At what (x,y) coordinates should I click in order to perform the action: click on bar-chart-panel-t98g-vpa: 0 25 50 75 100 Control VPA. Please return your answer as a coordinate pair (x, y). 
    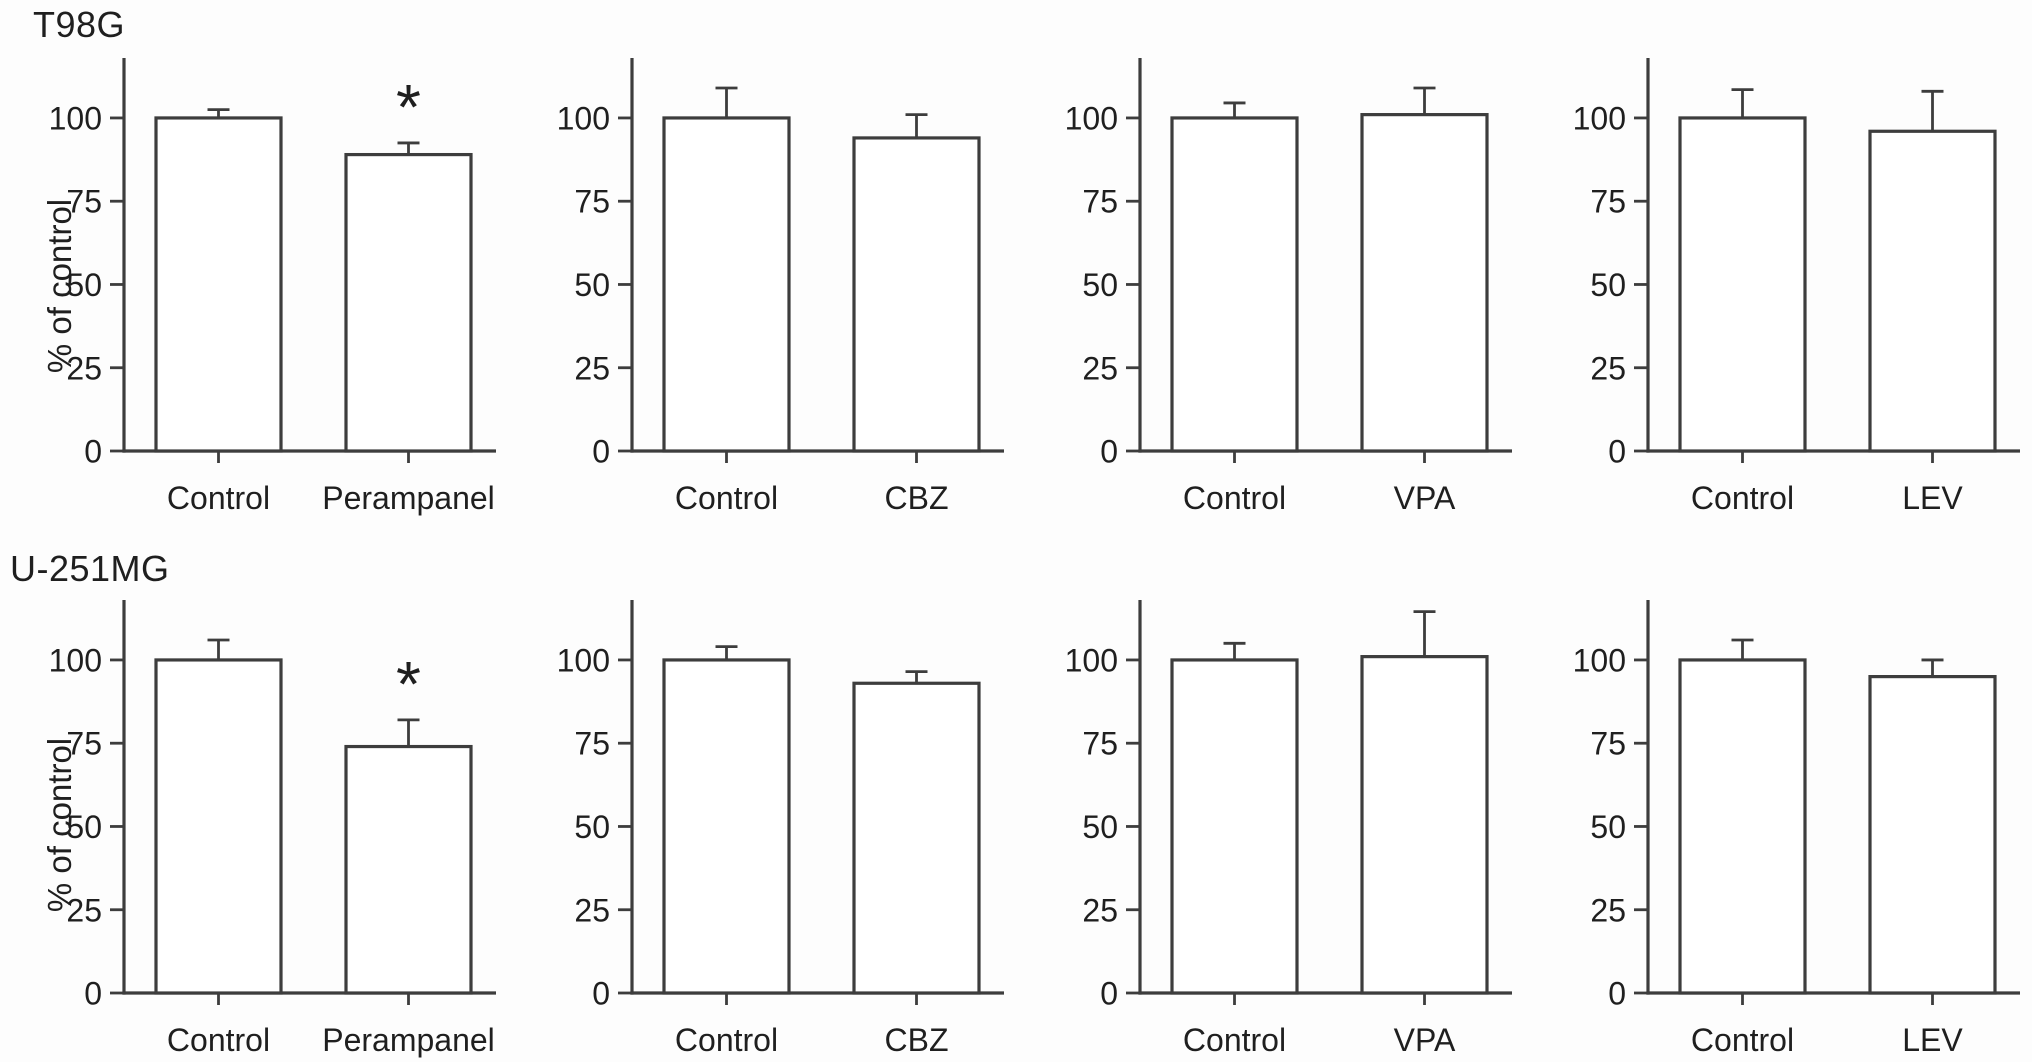
    Looking at the image, I should click on (1288, 287).